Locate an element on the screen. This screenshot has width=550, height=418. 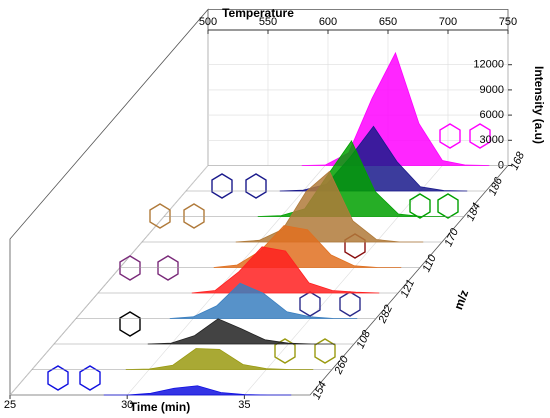
x2-tick-label: 550 is located at coordinates (268, 22).